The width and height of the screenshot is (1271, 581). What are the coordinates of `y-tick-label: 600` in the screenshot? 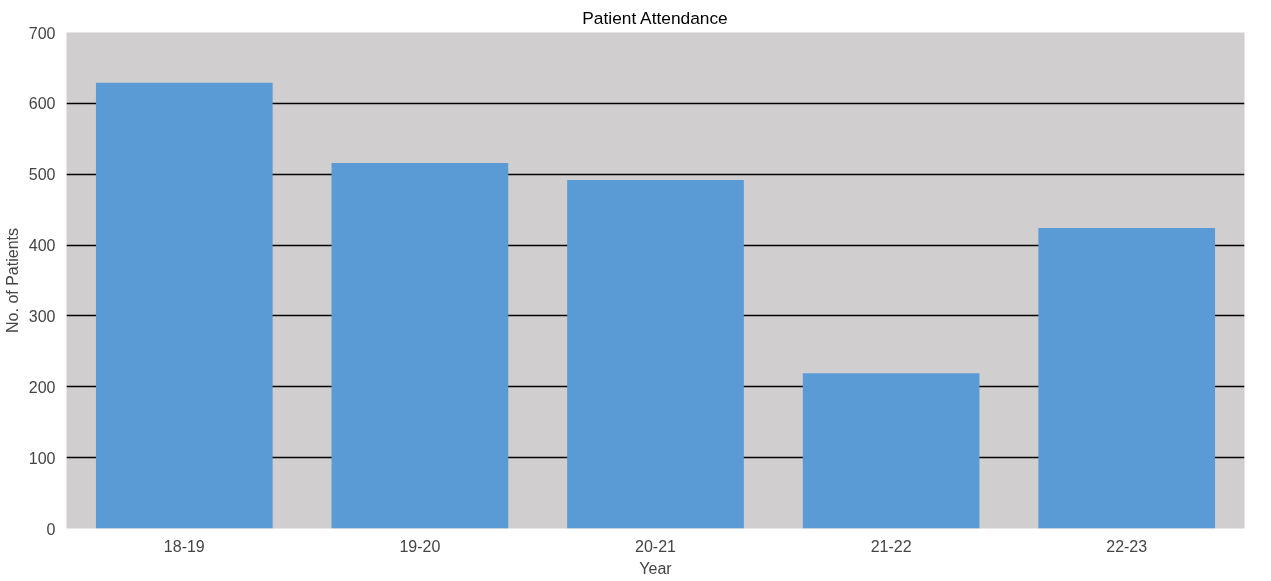 It's located at (42, 104).